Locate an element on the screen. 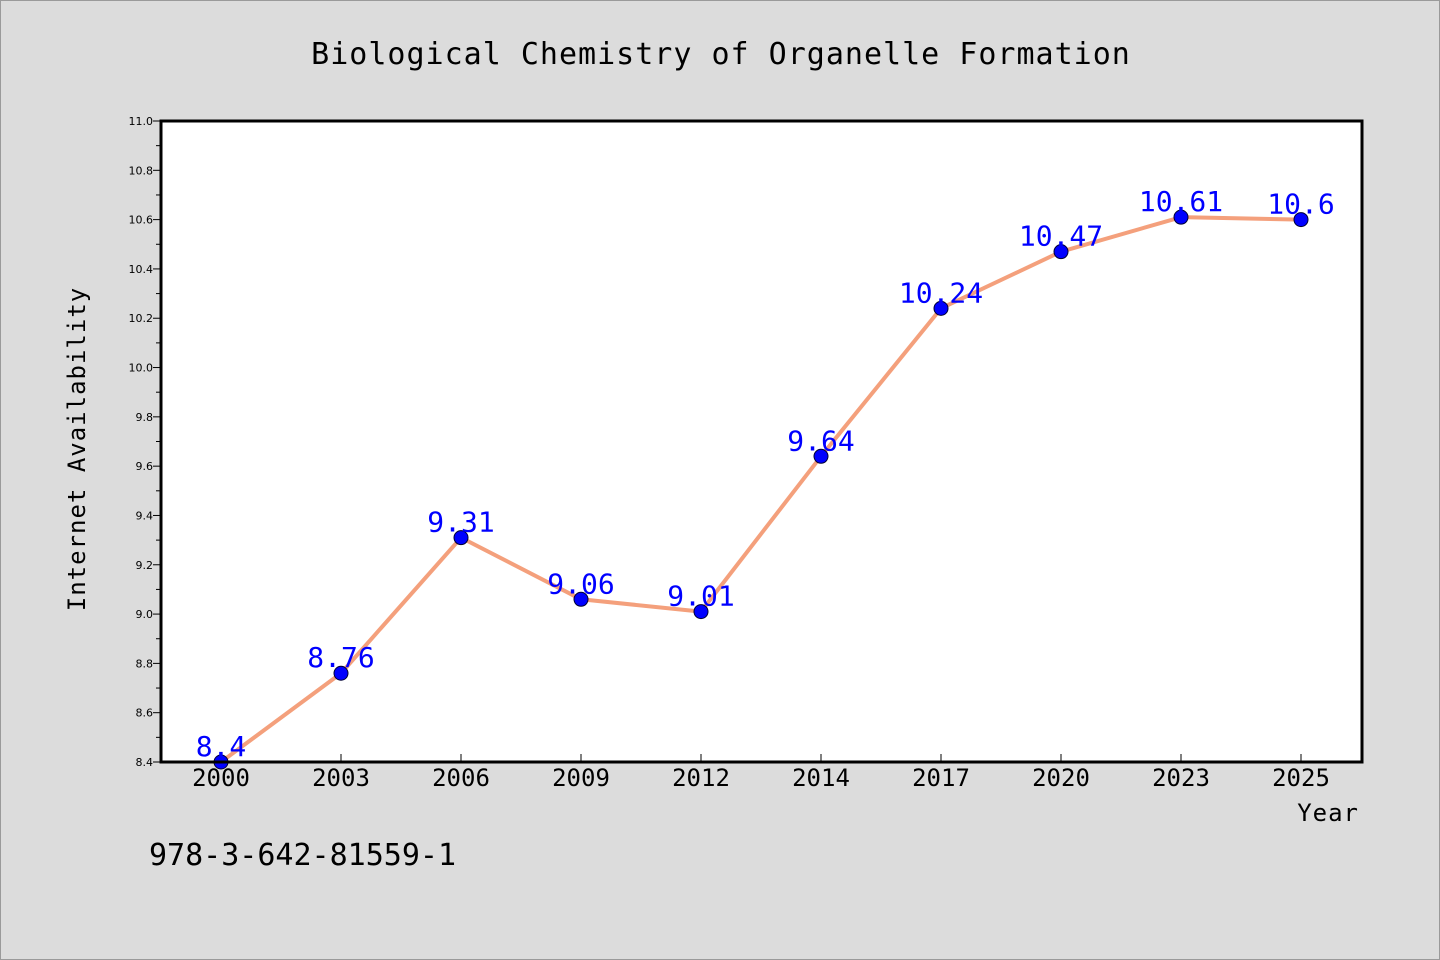 The height and width of the screenshot is (960, 1440). data-label: 10.6 is located at coordinates (1300, 204).